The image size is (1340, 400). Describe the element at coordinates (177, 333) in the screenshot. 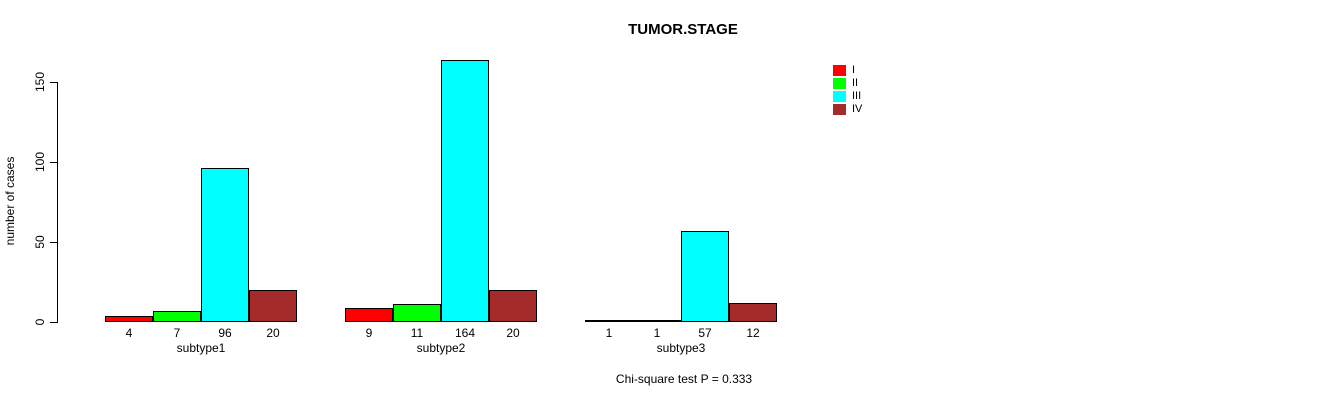

I see `bar-value-label: 7` at that location.